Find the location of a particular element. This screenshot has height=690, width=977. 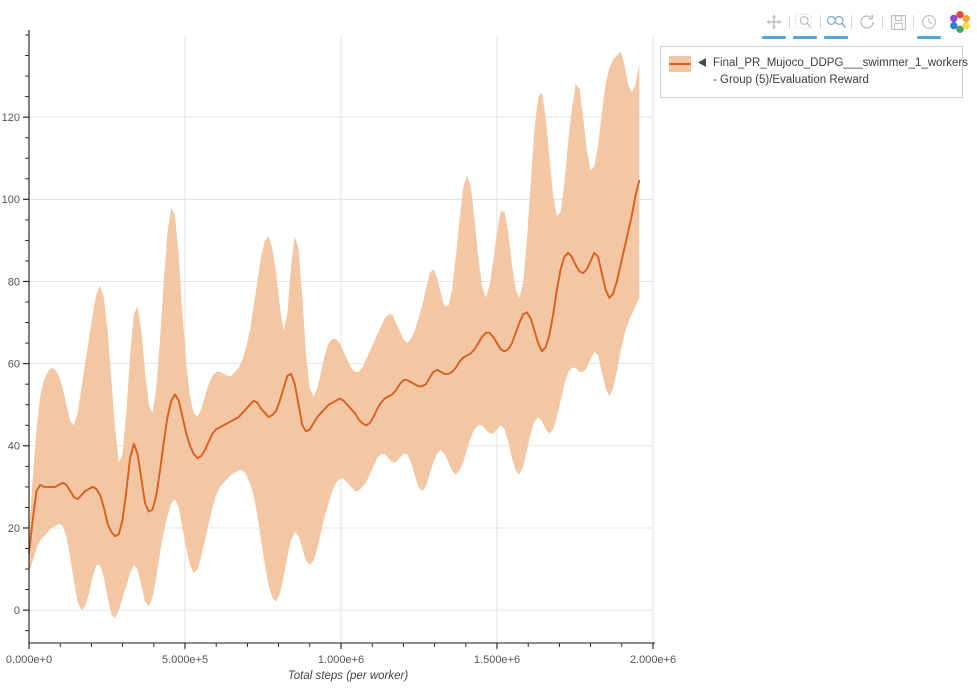

y-tick-label: 100 is located at coordinates (11, 200).